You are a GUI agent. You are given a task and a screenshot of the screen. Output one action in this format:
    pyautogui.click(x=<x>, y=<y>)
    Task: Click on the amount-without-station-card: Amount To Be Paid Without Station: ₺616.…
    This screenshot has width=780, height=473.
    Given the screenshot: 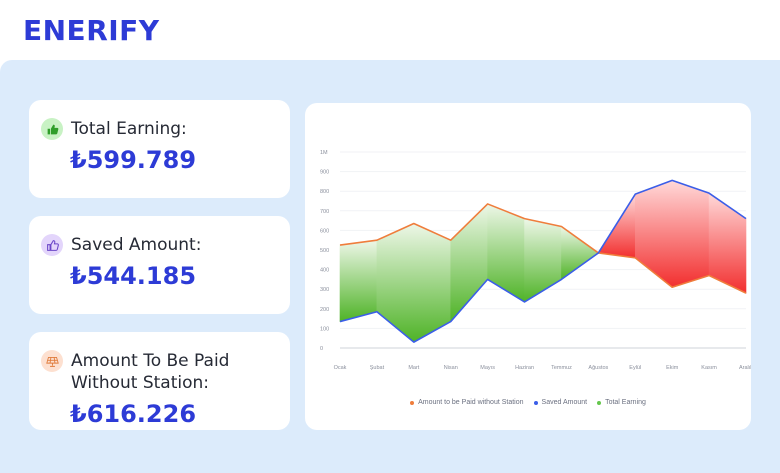 What is the action you would take?
    pyautogui.click(x=159, y=381)
    